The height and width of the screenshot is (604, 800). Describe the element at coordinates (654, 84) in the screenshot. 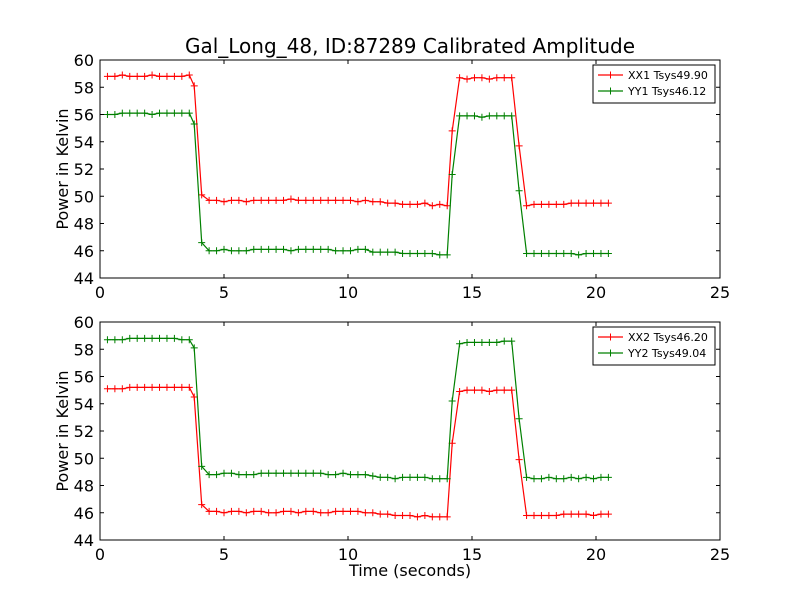

I see `legend: XX1 Tsys49.90 YY1 Tsys46.12` at that location.